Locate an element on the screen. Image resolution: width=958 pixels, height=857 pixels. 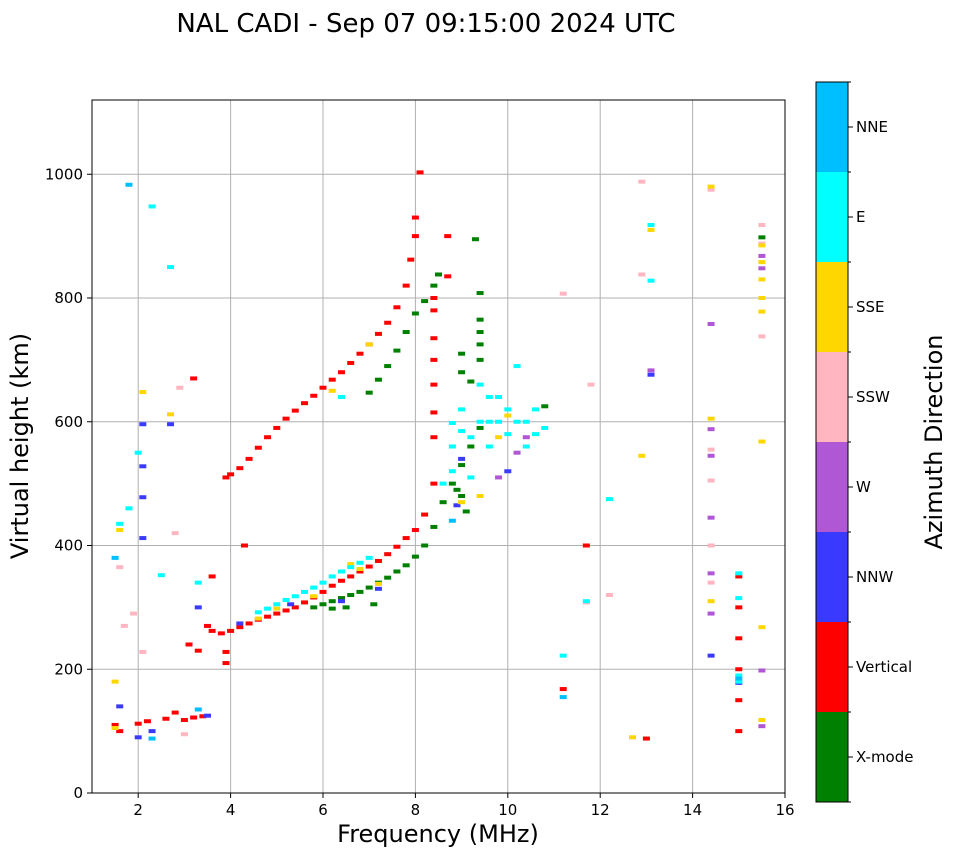
y-tick-label: 1000 is located at coordinates (64, 174).